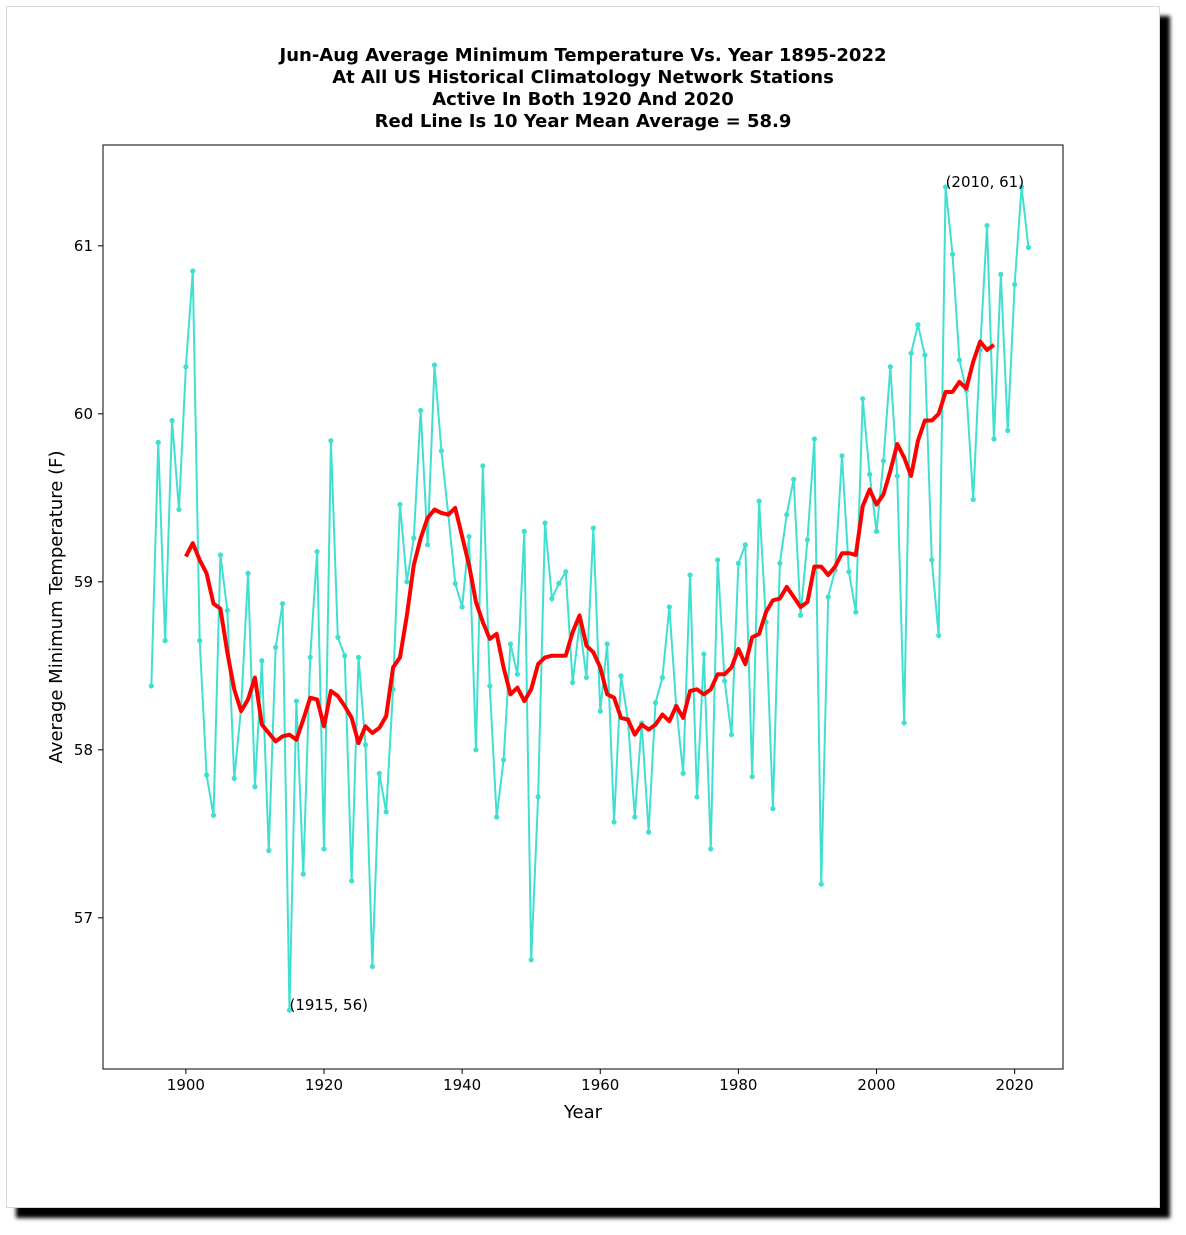 Image resolution: width=1186 pixels, height=1235 pixels. I want to click on x-tick-label: 1920, so click(324, 1085).